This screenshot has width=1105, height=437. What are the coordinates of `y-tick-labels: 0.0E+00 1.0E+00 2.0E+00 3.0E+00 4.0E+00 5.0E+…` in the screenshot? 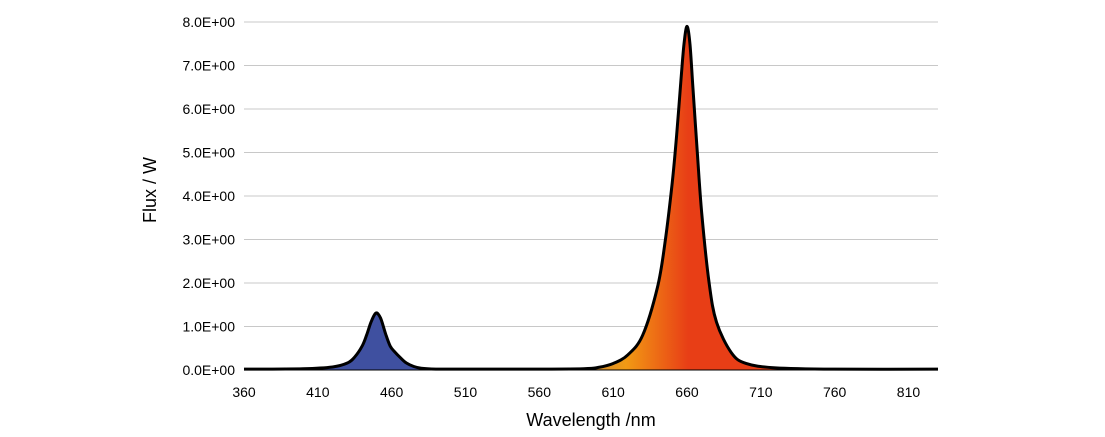 It's located at (208, 196).